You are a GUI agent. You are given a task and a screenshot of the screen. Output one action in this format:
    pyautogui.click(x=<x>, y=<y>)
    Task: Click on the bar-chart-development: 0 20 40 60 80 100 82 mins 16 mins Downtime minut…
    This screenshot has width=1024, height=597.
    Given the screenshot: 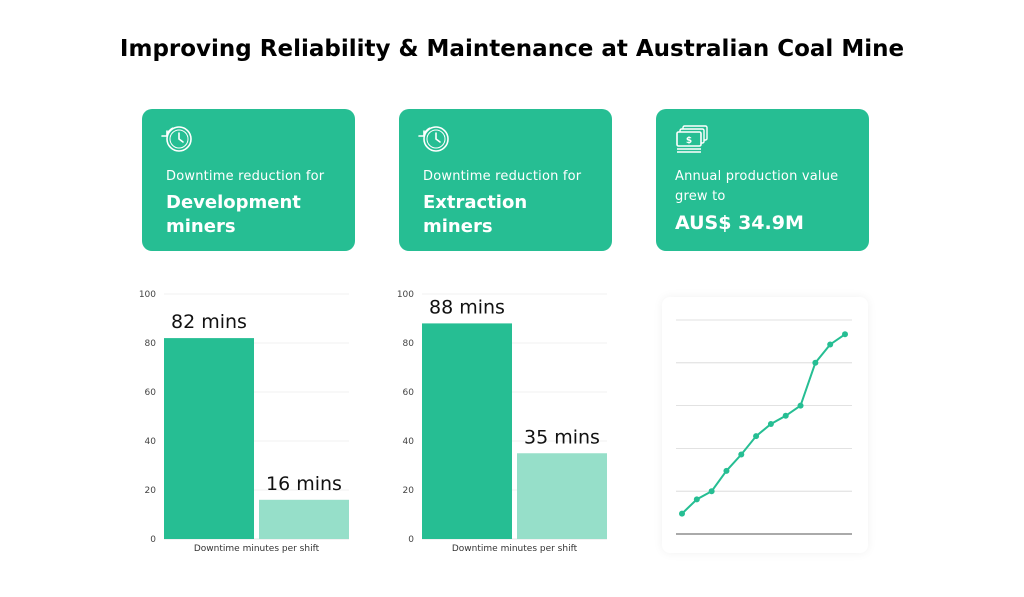 What is the action you would take?
    pyautogui.click(x=244, y=422)
    